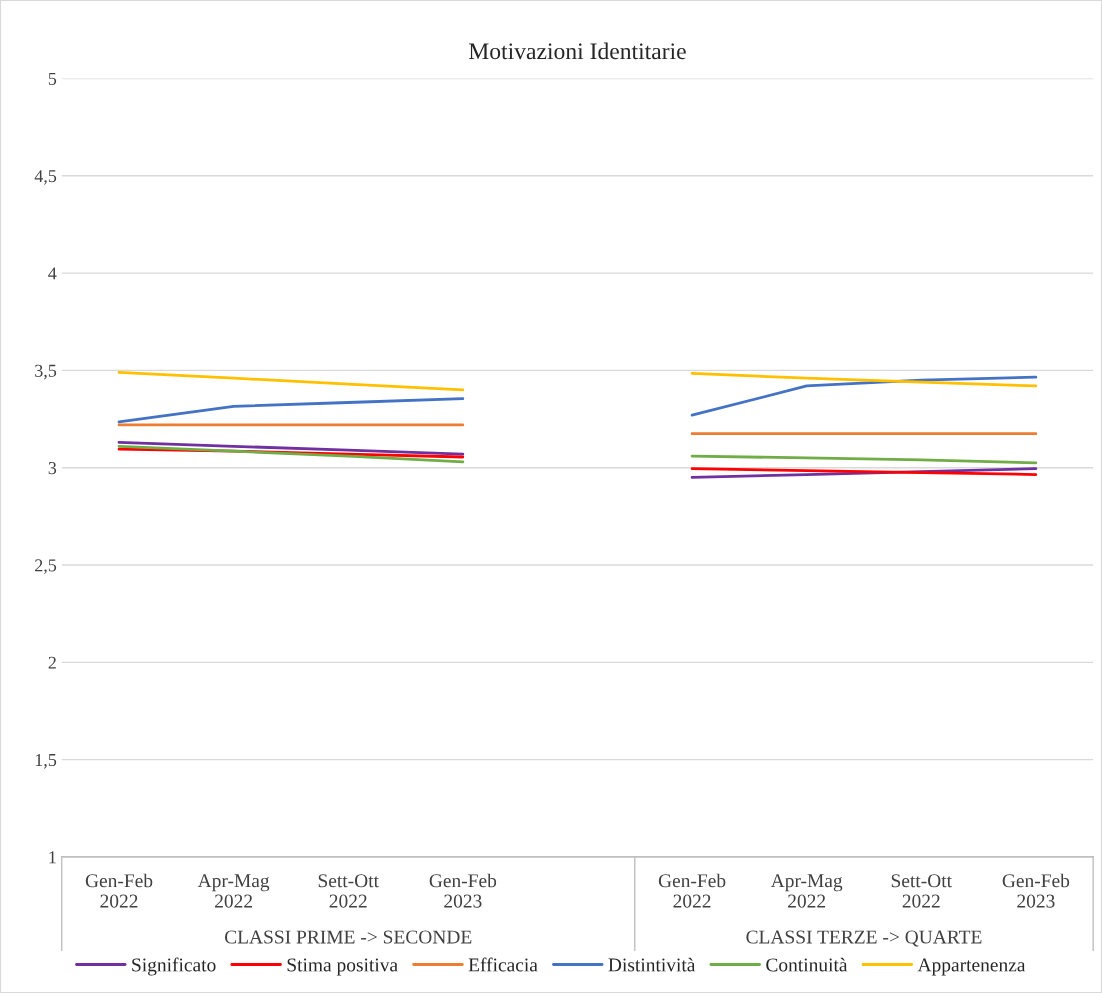  I want to click on y-tick-label: 4, so click(52, 273).